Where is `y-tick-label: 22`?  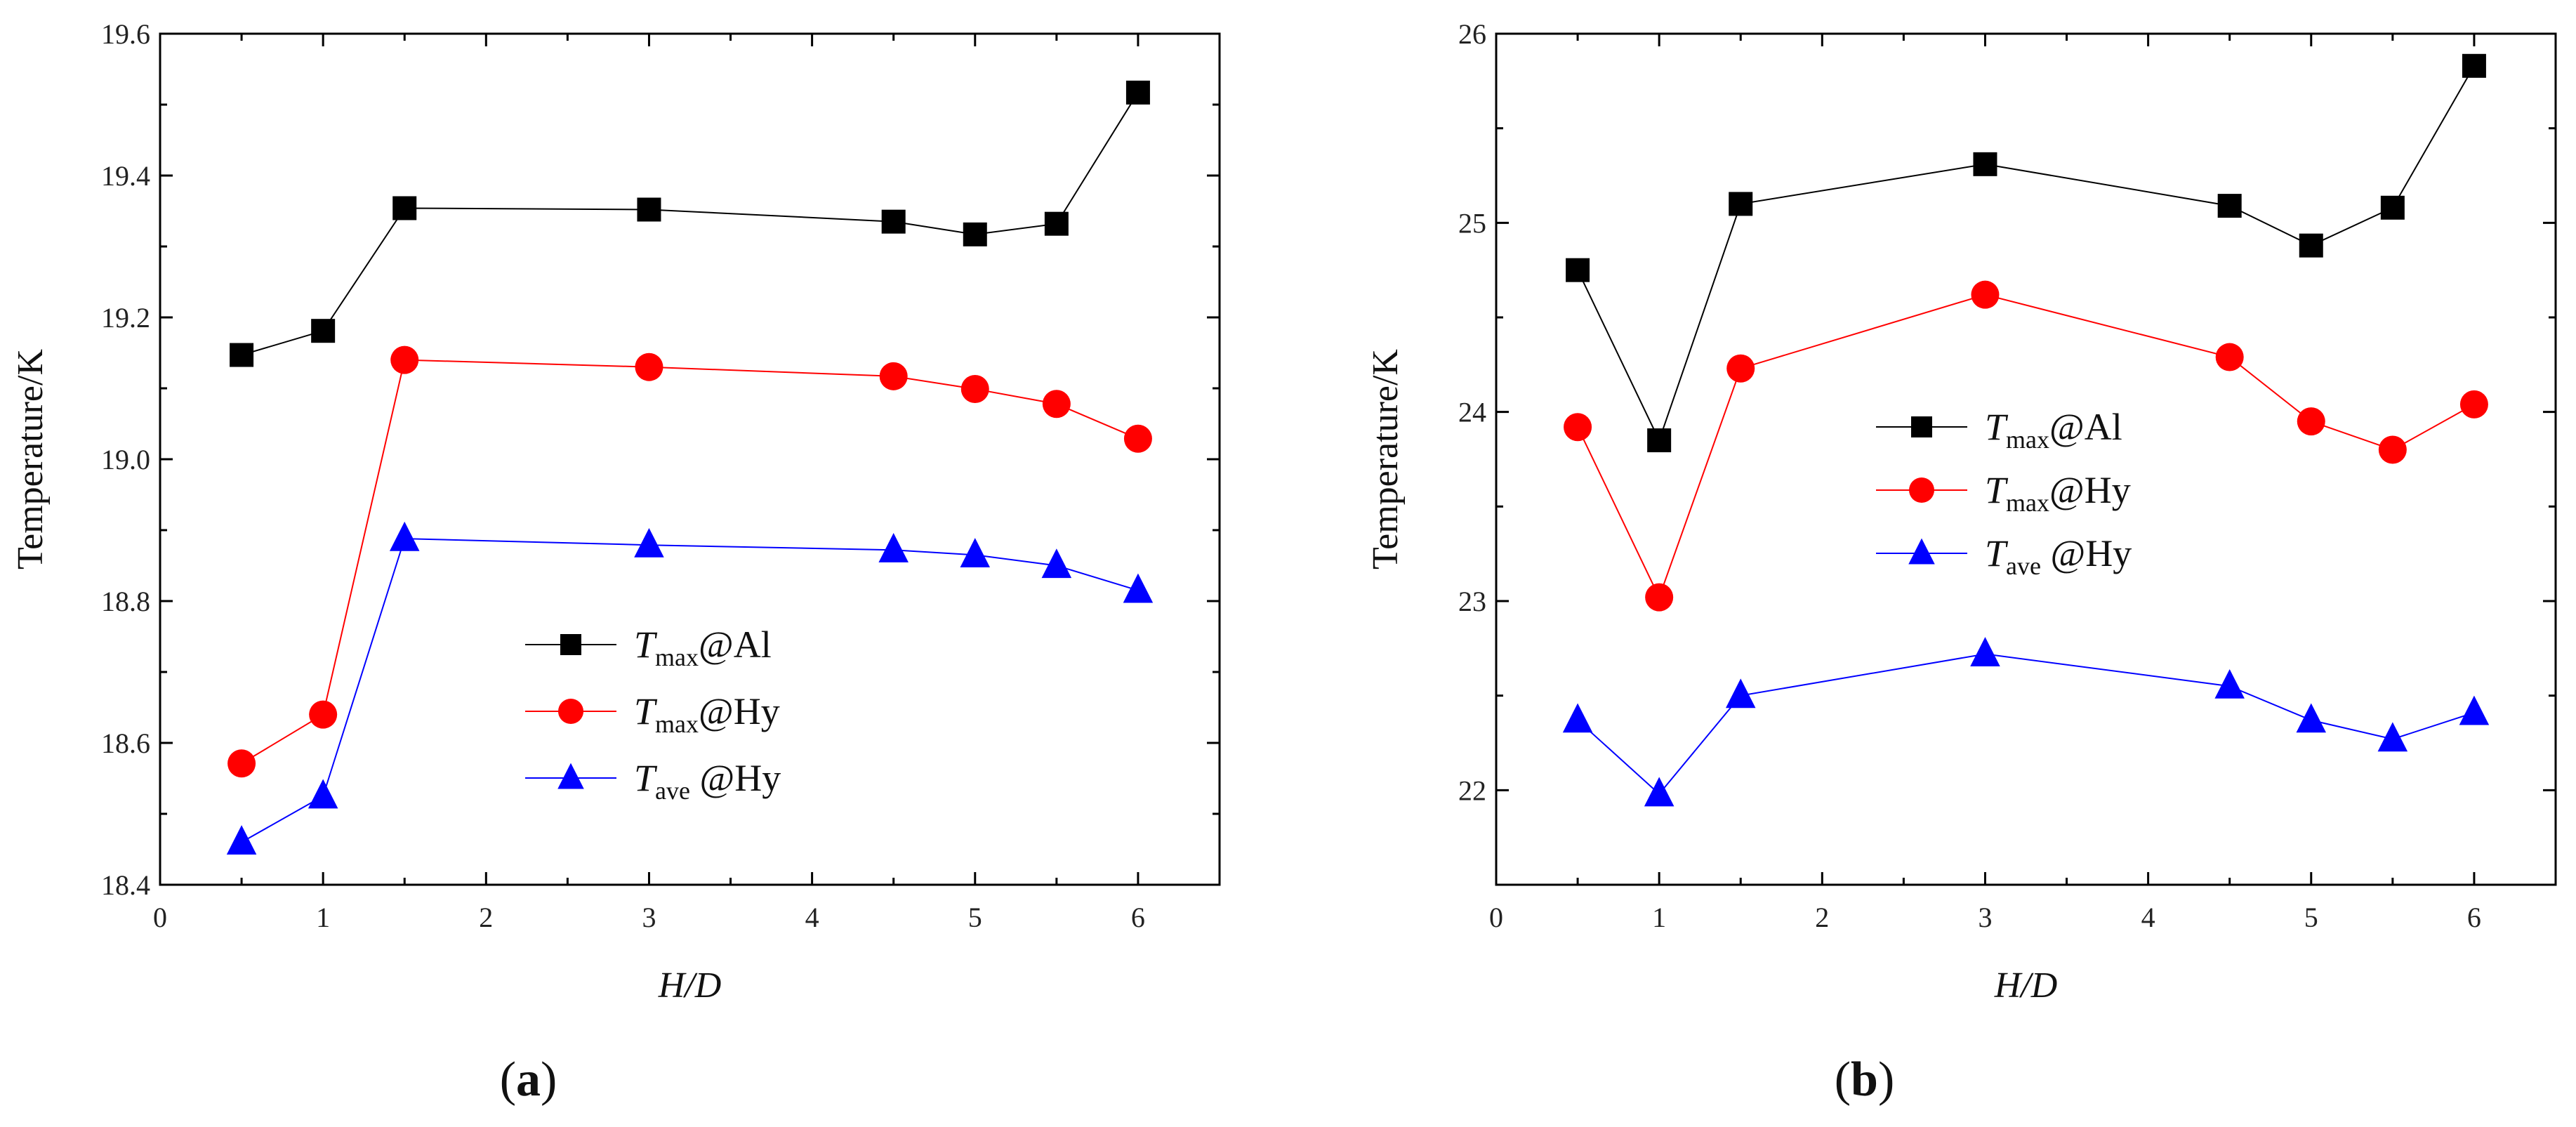
y-tick-label: 22 is located at coordinates (1472, 790).